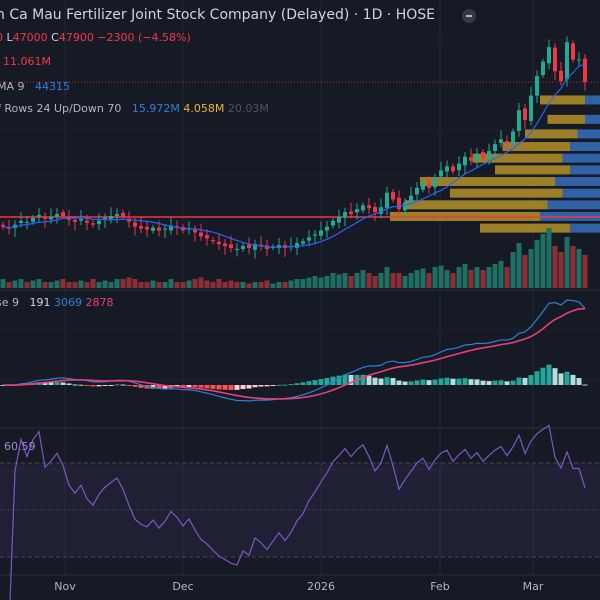 The image size is (600, 600). What do you see at coordinates (183, 586) in the screenshot?
I see `x-tick-label: Dec` at bounding box center [183, 586].